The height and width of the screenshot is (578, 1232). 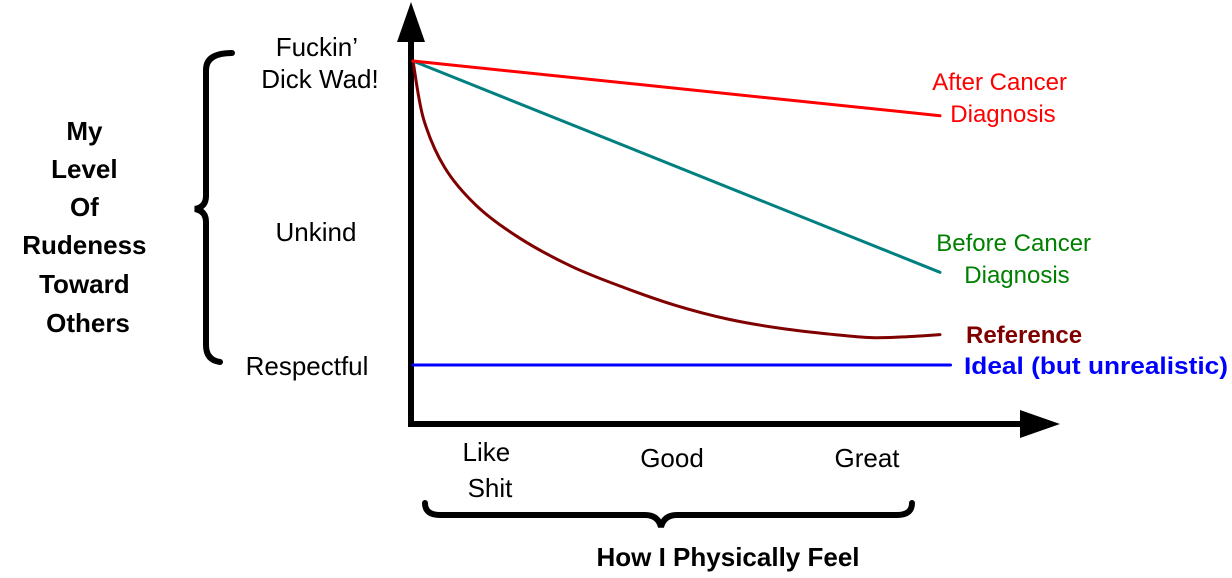 I want to click on y-axis-title-line: Others, so click(x=88, y=323).